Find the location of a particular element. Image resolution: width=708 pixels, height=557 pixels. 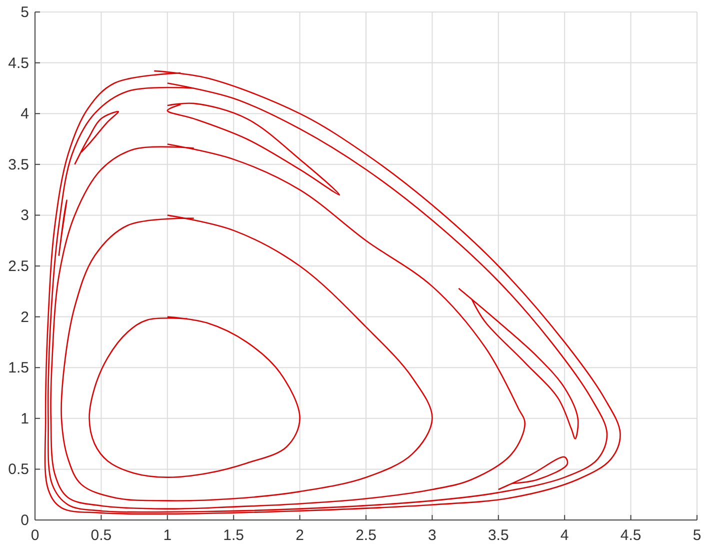

y-tick-label: 2.5 is located at coordinates (18, 266).